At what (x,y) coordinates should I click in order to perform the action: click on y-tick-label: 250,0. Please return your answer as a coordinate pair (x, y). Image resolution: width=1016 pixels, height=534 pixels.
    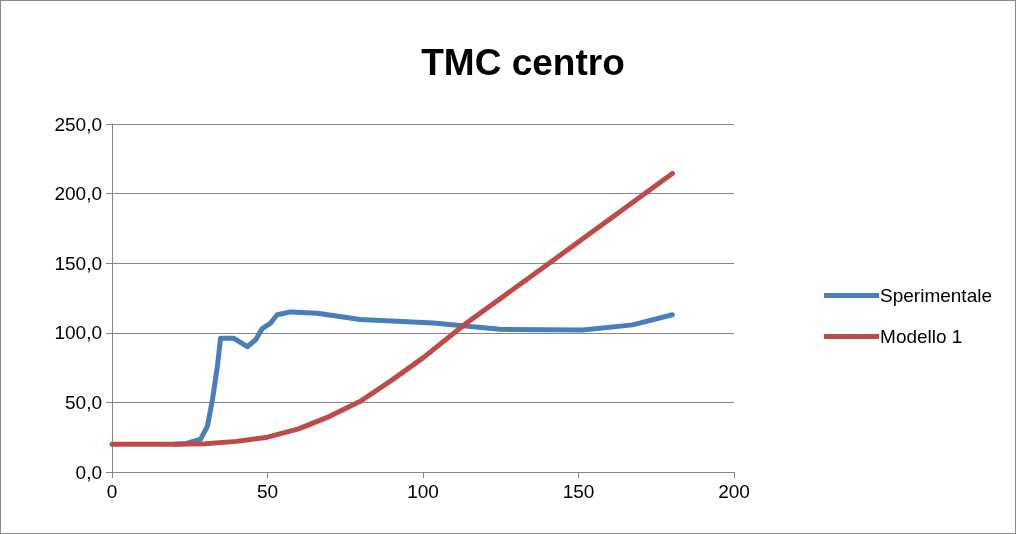
    Looking at the image, I should click on (78, 124).